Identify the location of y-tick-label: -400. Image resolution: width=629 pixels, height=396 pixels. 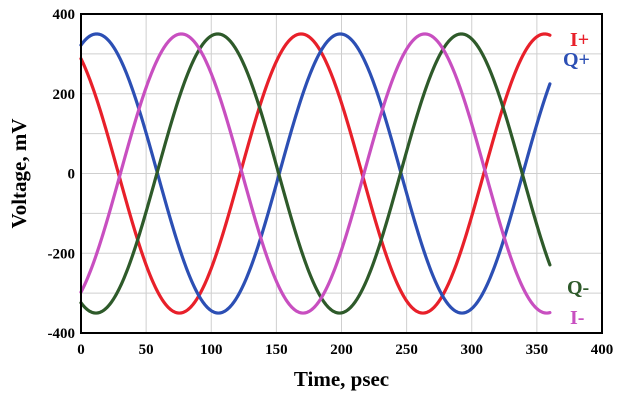
(62, 334).